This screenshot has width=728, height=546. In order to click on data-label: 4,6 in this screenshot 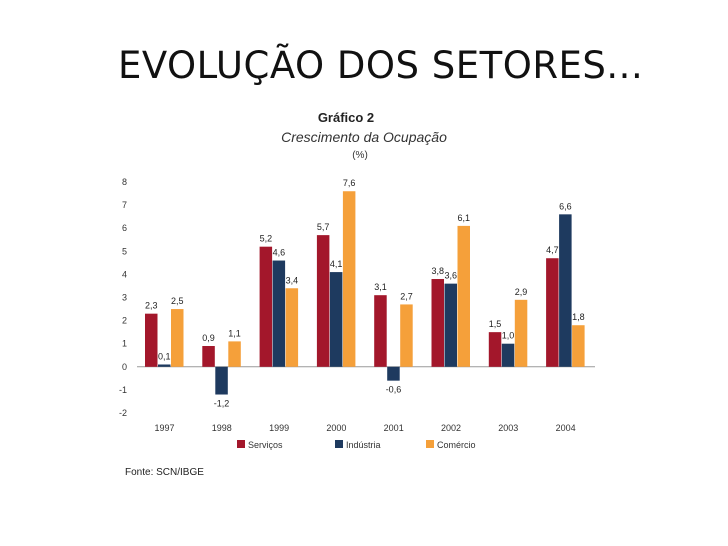, I will do `click(279, 253)`.